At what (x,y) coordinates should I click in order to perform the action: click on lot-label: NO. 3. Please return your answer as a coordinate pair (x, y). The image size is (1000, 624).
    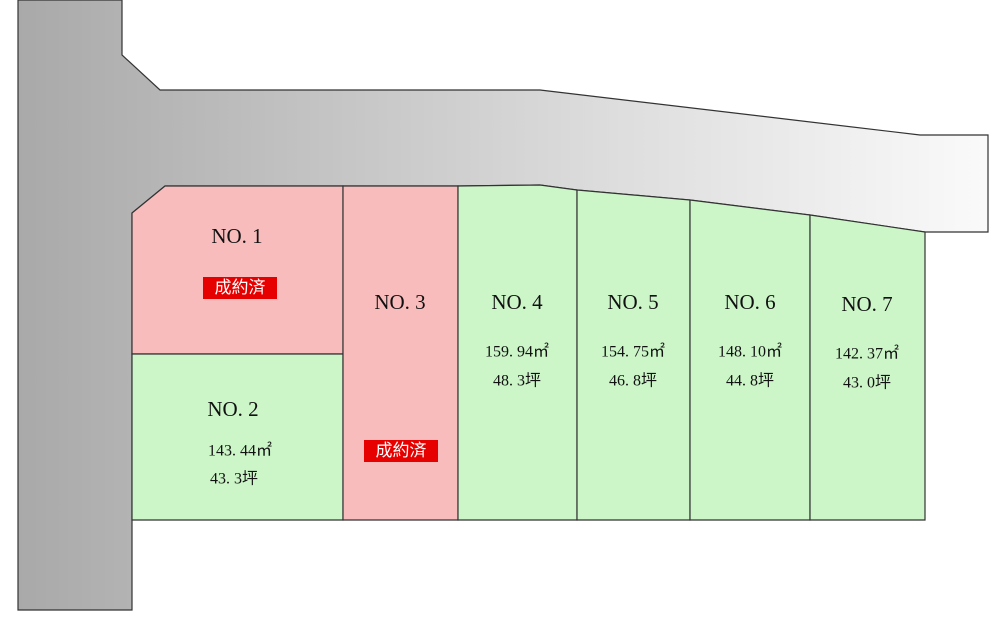
    Looking at the image, I should click on (399, 302).